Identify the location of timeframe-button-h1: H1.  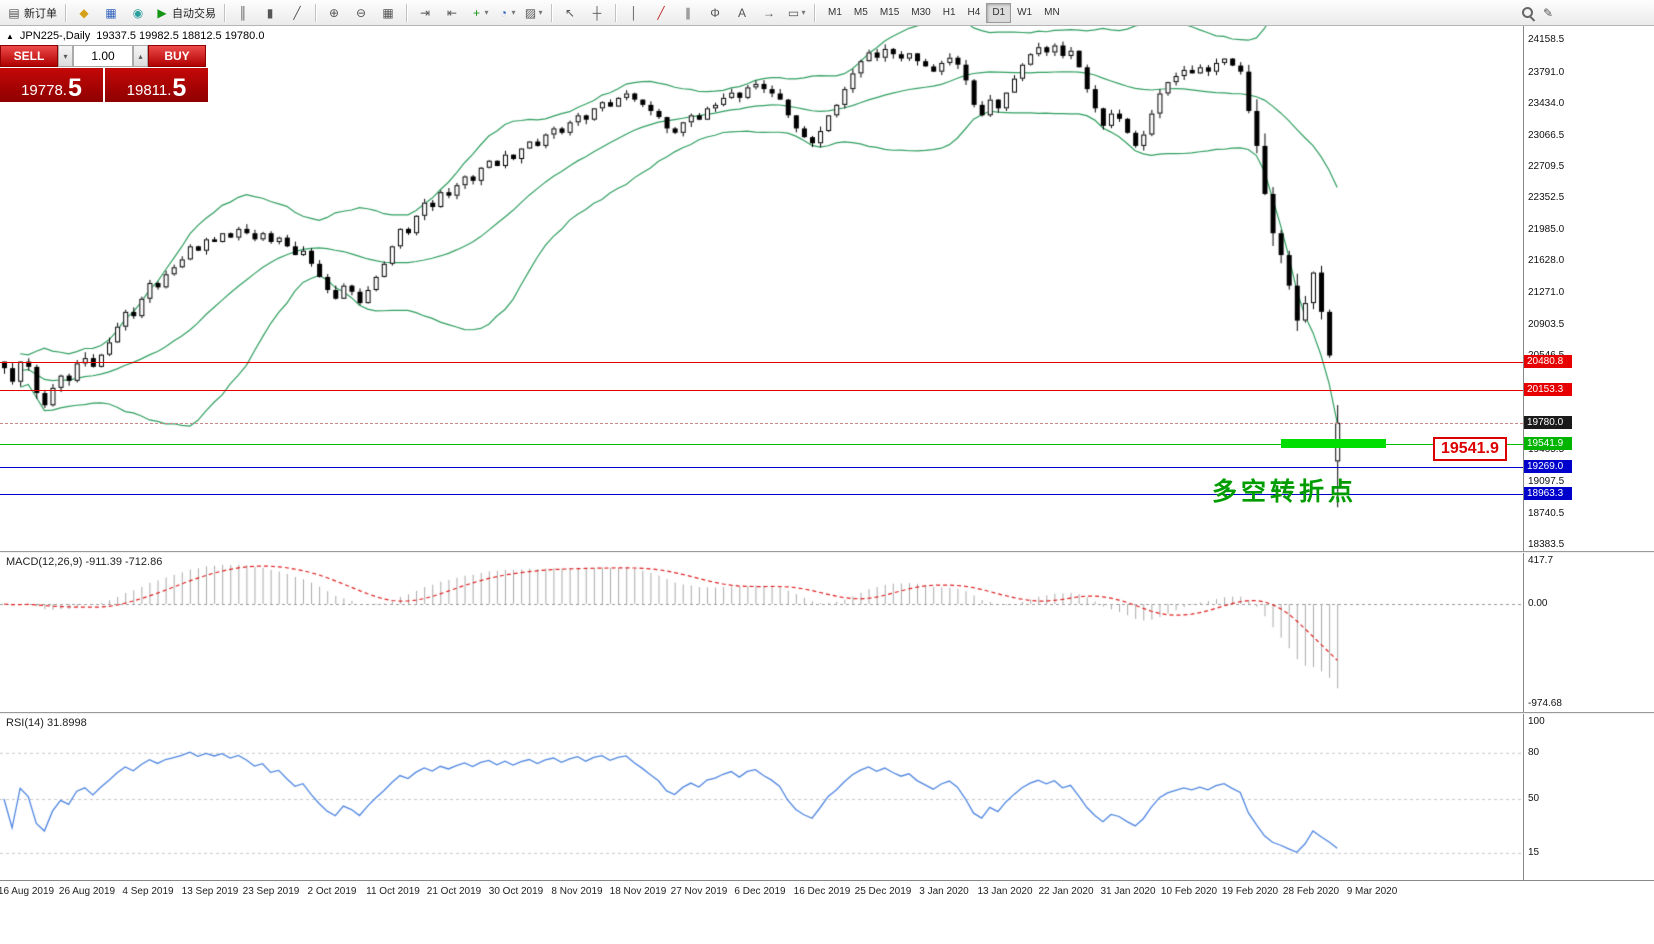
(949, 12).